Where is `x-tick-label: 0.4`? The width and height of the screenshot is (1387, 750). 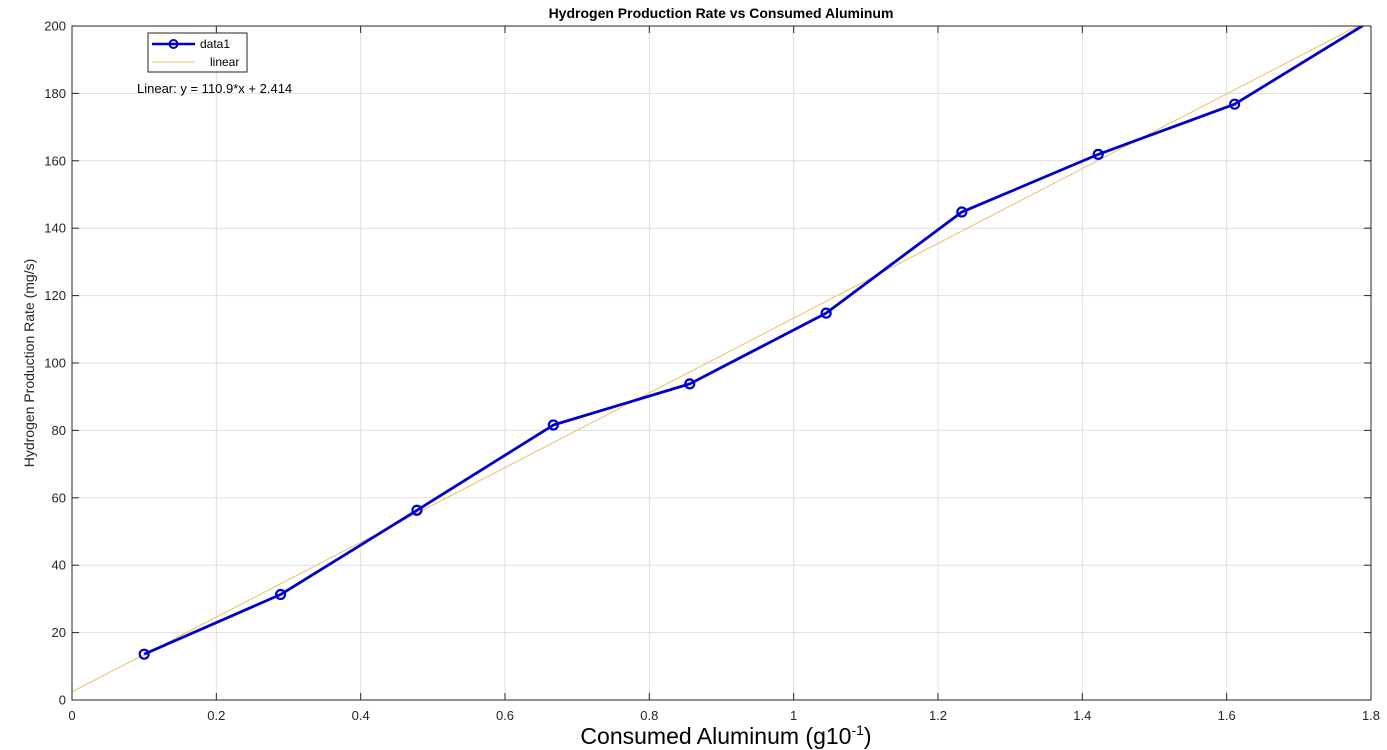
x-tick-label: 0.4 is located at coordinates (361, 715).